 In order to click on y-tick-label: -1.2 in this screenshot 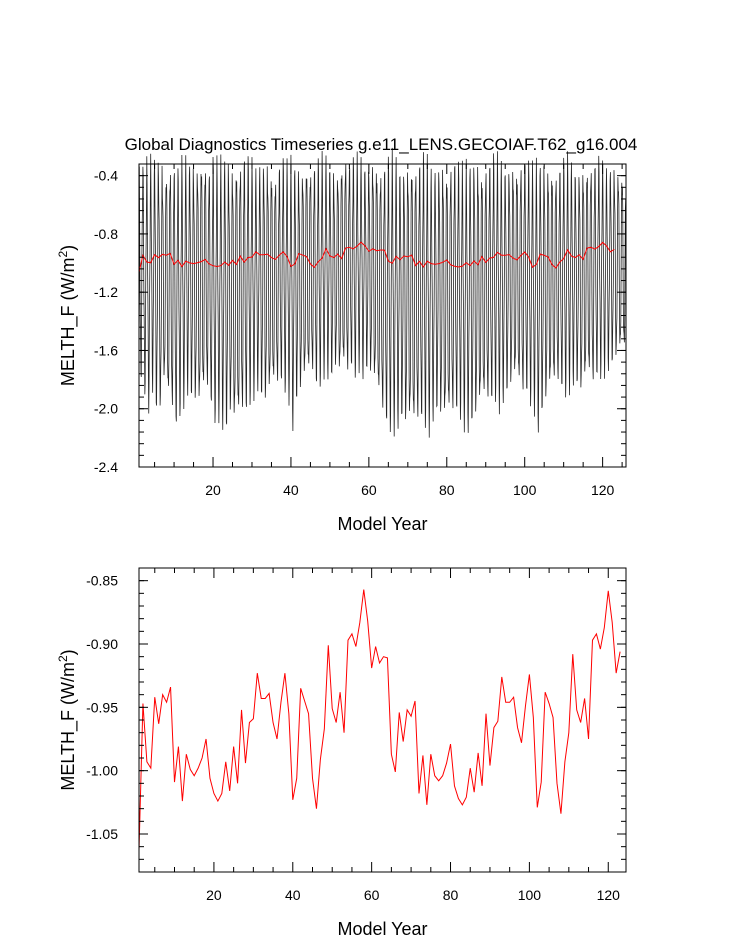, I will do `click(106, 292)`.